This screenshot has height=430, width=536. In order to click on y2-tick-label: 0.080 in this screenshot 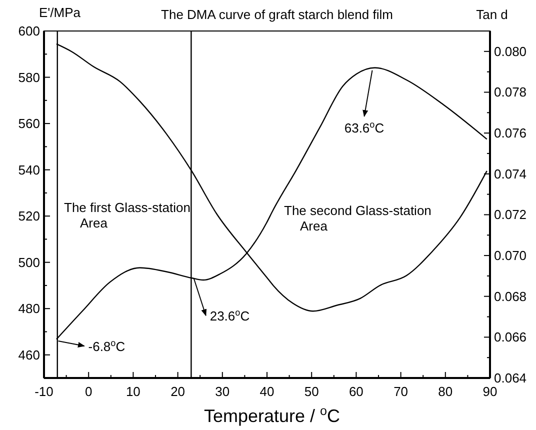, I will do `click(510, 51)`.